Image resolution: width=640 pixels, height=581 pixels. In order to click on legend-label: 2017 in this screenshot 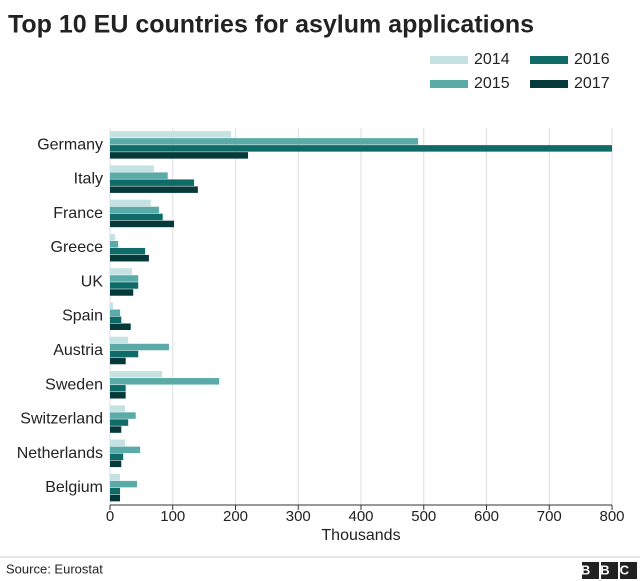, I will do `click(592, 83)`.